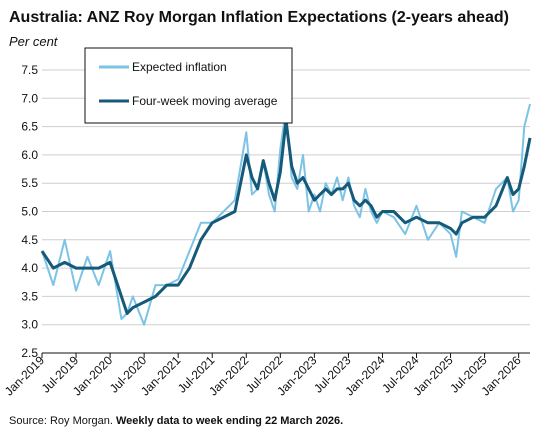 Image resolution: width=549 pixels, height=441 pixels. What do you see at coordinates (34, 41) in the screenshot?
I see `y-axis-label: Per cent` at bounding box center [34, 41].